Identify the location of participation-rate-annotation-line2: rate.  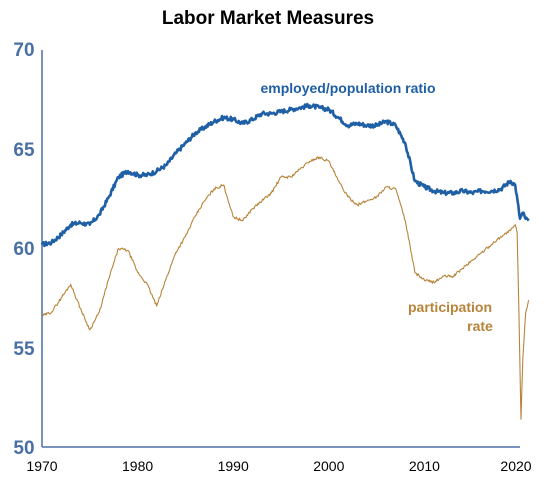
(480, 326).